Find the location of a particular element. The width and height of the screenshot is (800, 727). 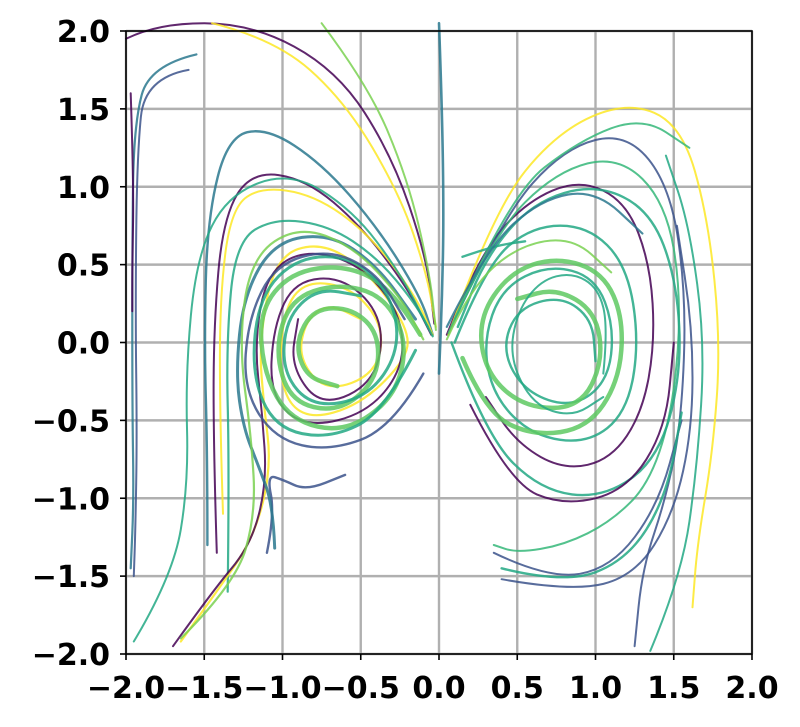

x-tick-label-3: −0.5 is located at coordinates (361, 688).